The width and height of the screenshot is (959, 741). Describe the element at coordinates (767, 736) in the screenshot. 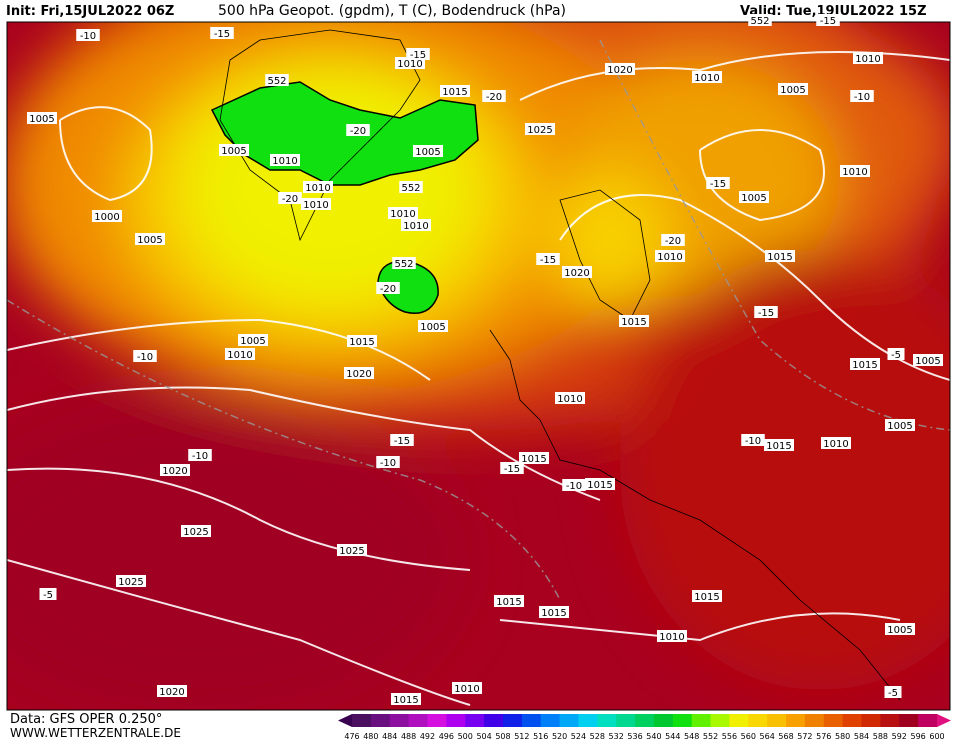

I see `legend-label: 564` at that location.